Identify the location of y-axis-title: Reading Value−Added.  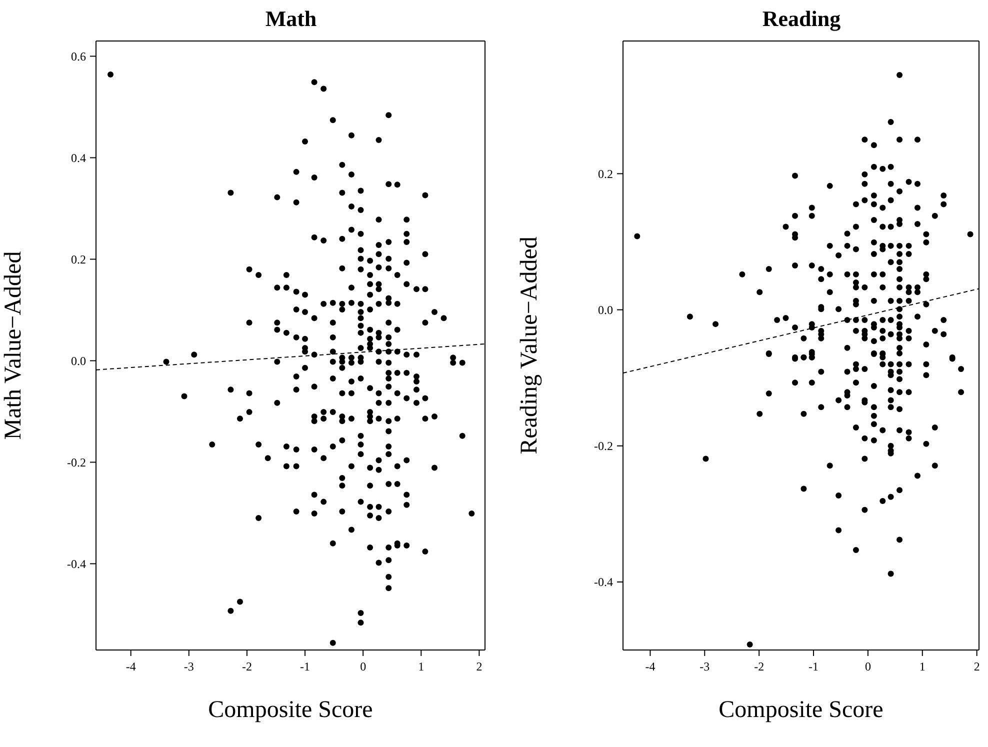
(529, 345).